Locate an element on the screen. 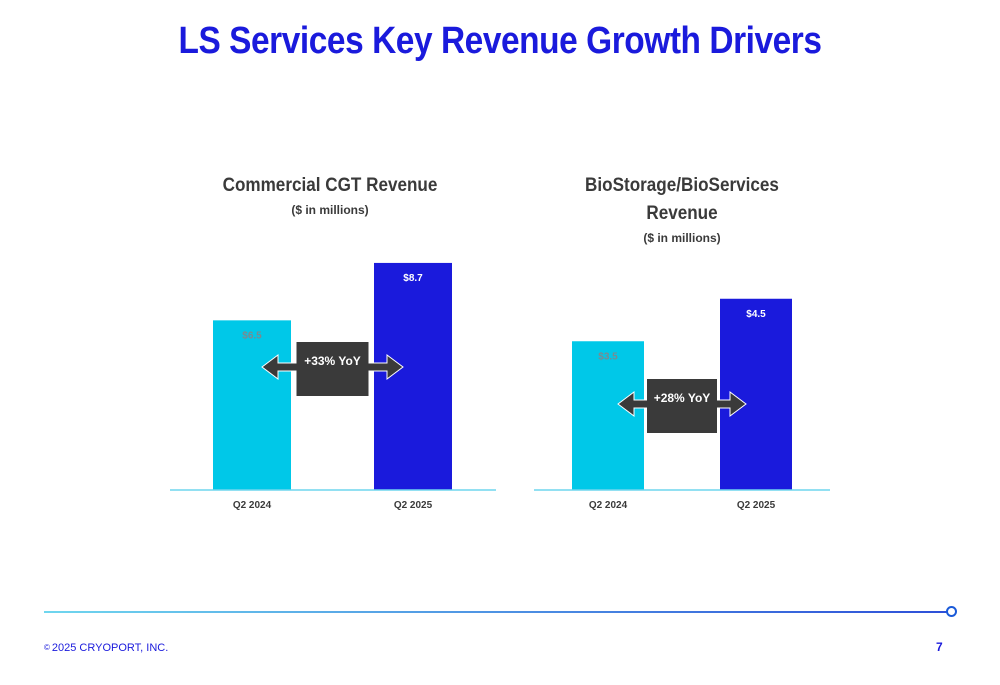  data-label: $6.5 is located at coordinates (252, 335).